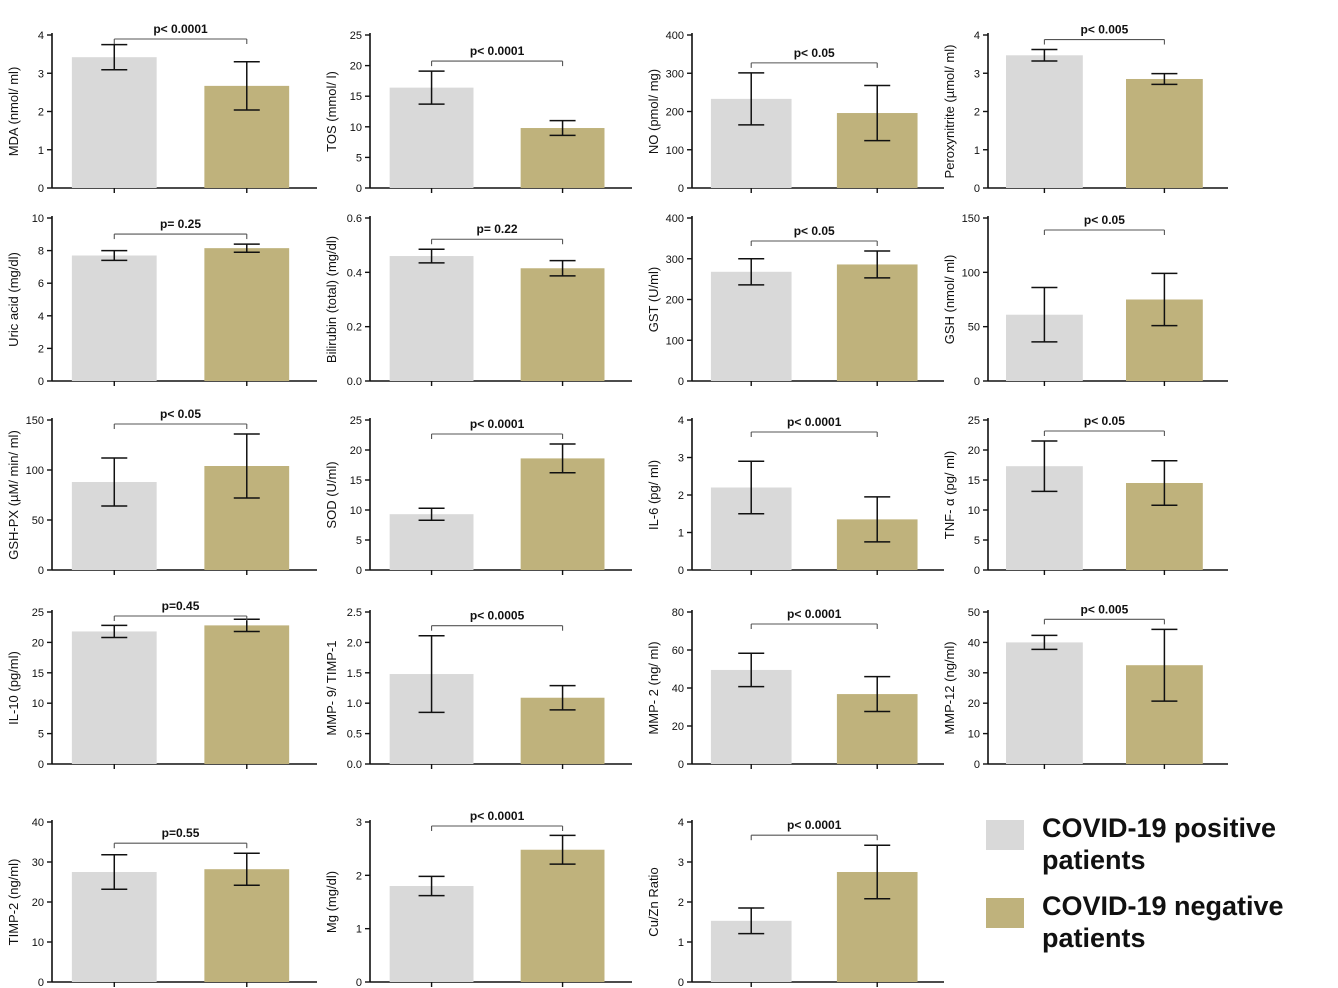 This screenshot has width=1338, height=988. Describe the element at coordinates (161, 108) in the screenshot. I see `chart-panel-1: 0 1 2 3 4 MDA (nmol/ ml) p< 0.0001` at that location.